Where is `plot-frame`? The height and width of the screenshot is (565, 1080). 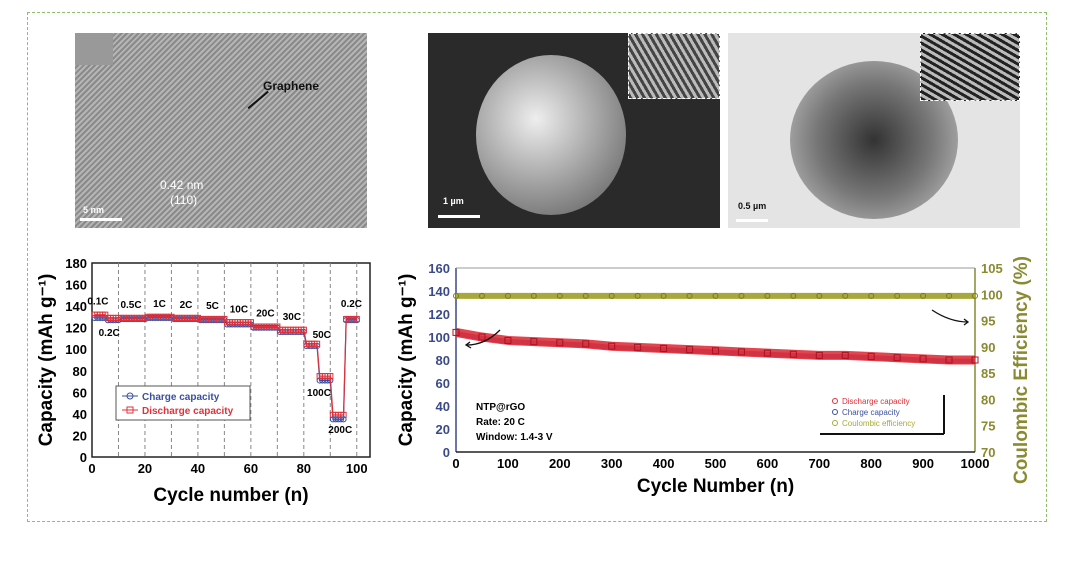 plot-frame is located at coordinates (231, 360).